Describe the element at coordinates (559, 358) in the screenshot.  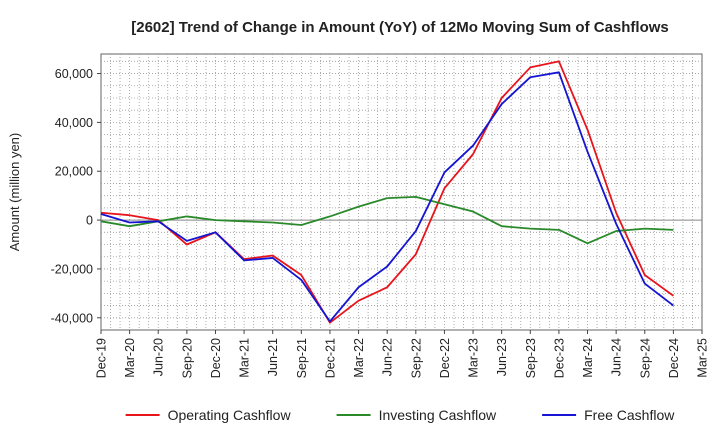
I see `x-tick-label: Dec-23` at that location.